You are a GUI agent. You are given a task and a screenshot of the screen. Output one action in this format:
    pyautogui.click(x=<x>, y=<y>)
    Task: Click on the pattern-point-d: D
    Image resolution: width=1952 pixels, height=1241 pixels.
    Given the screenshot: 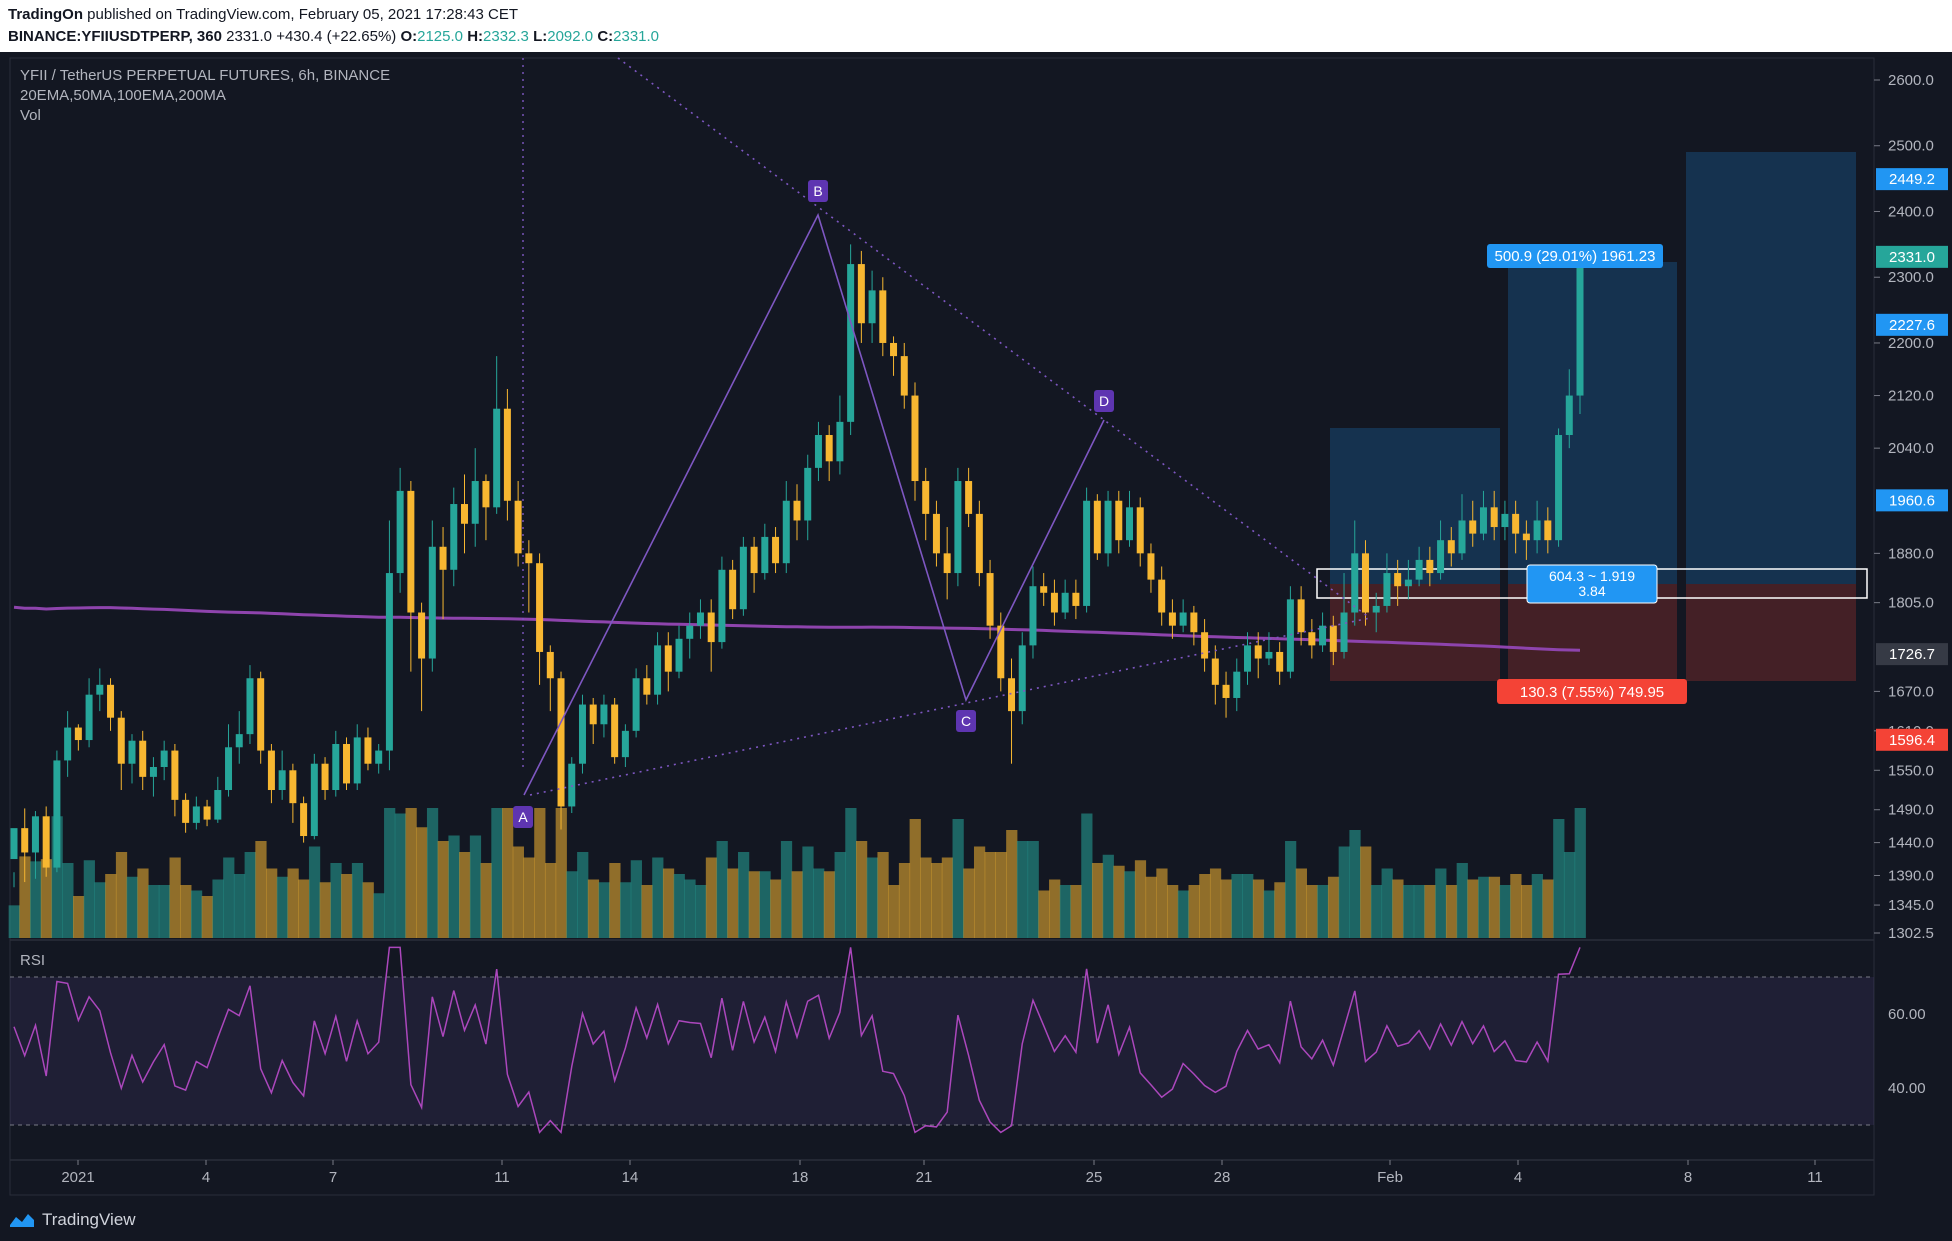 What is the action you would take?
    pyautogui.click(x=1104, y=401)
    